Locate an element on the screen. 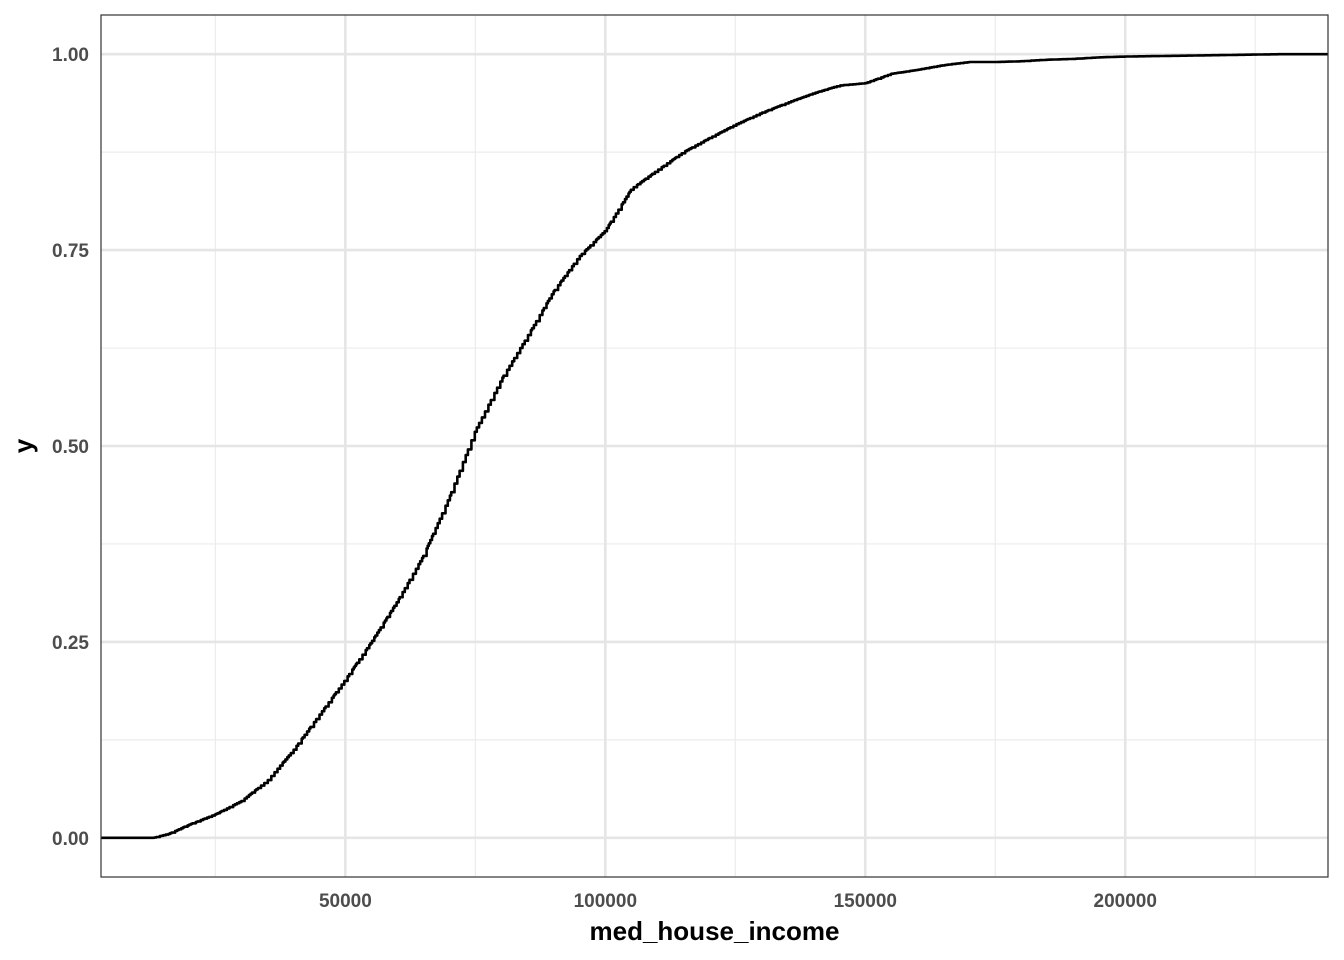 This screenshot has width=1344, height=960. y-tick-label: 0.50 is located at coordinates (70, 447).